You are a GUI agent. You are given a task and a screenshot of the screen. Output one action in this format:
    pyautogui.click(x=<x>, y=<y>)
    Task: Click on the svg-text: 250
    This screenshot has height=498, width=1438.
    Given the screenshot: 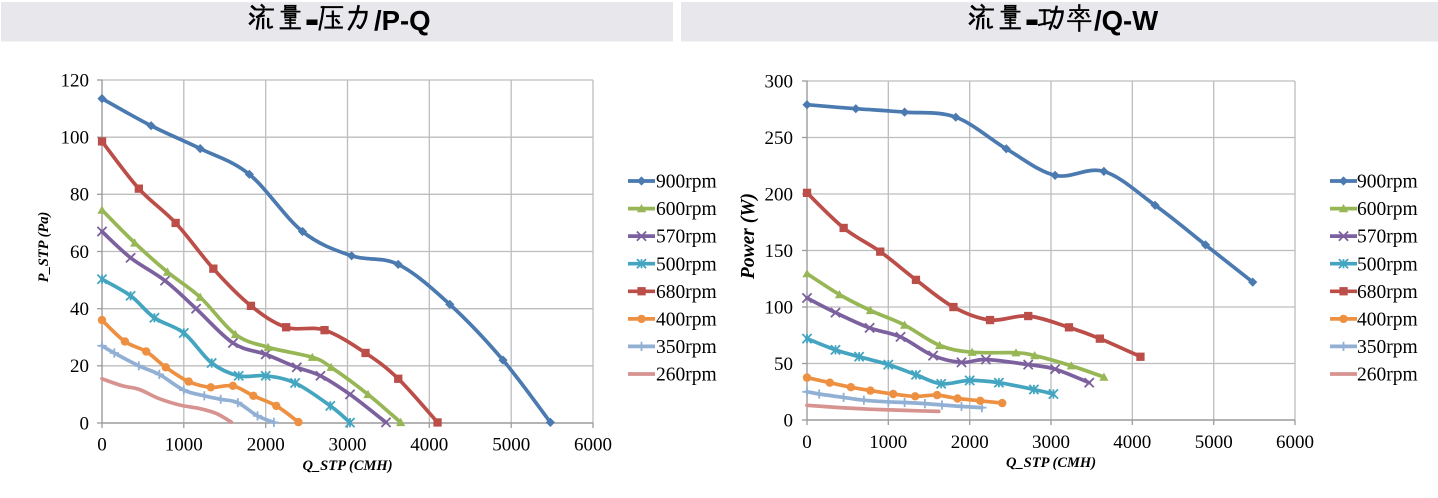 What is the action you would take?
    pyautogui.click(x=779, y=138)
    